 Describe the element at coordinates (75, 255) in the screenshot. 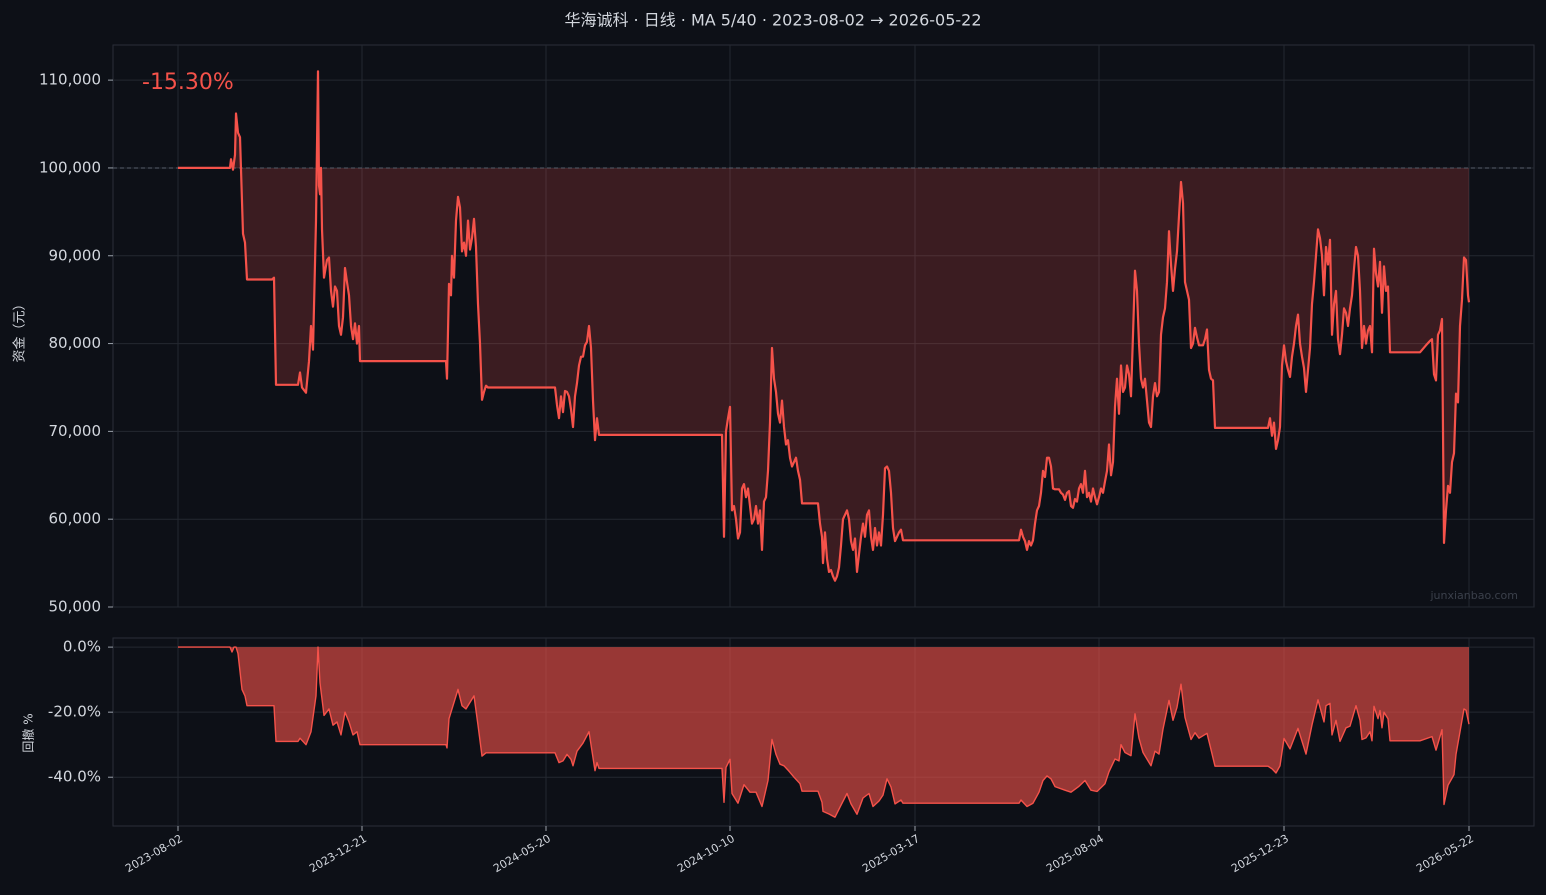

I see `y-tick-label: 90,000` at that location.